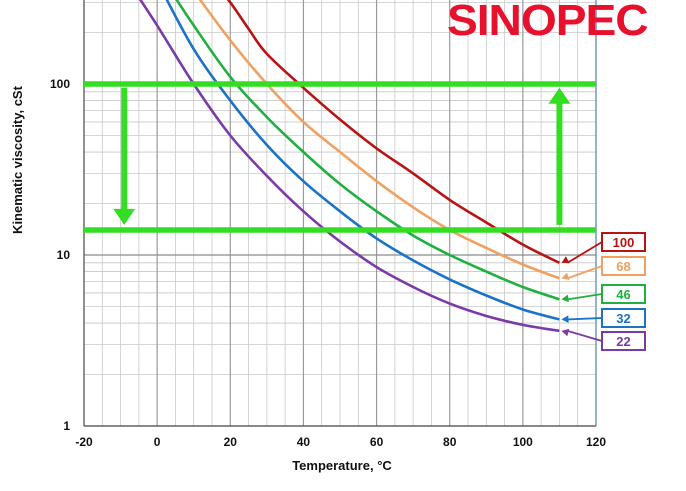 This screenshot has width=686, height=491. What do you see at coordinates (559, 156) in the screenshot?
I see `annotation-arrow-up` at bounding box center [559, 156].